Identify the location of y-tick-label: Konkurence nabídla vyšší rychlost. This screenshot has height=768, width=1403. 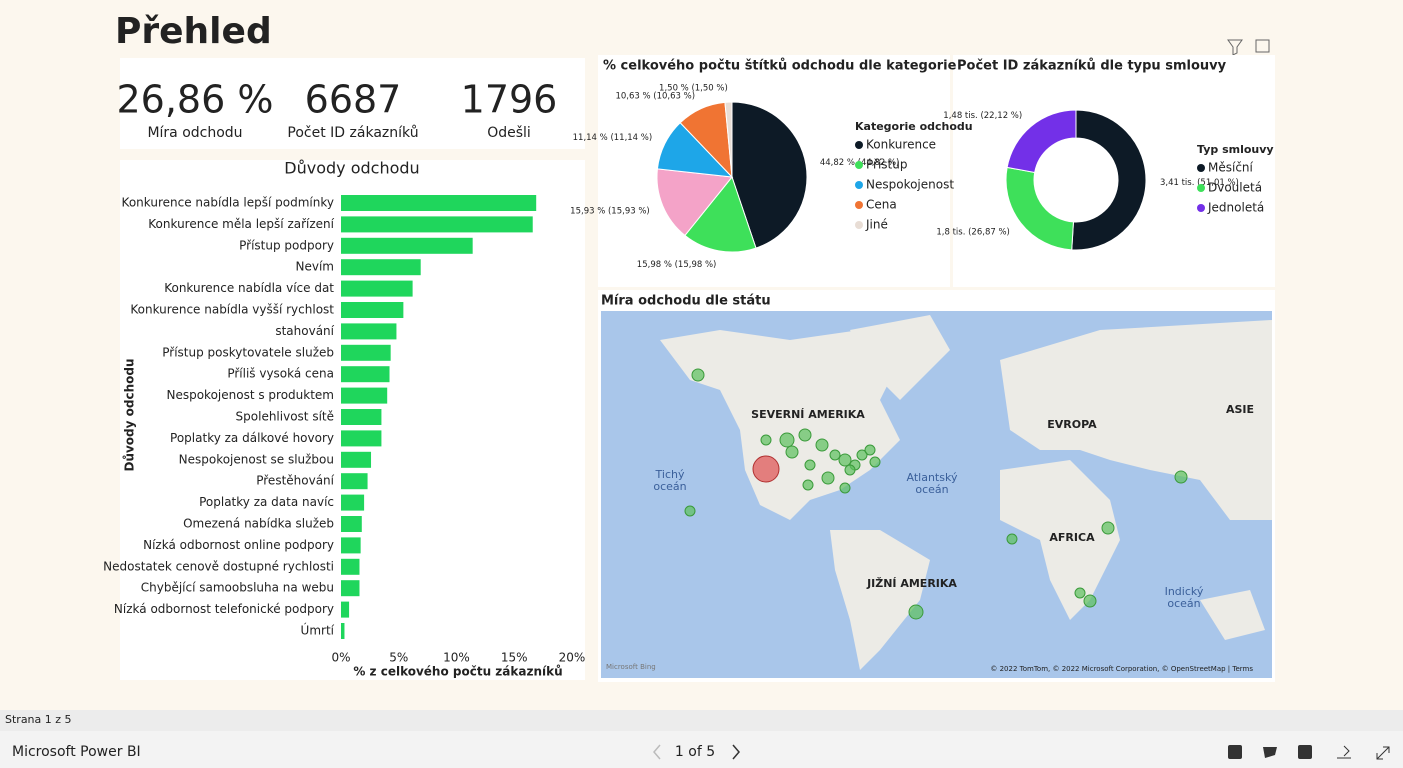
(232, 310).